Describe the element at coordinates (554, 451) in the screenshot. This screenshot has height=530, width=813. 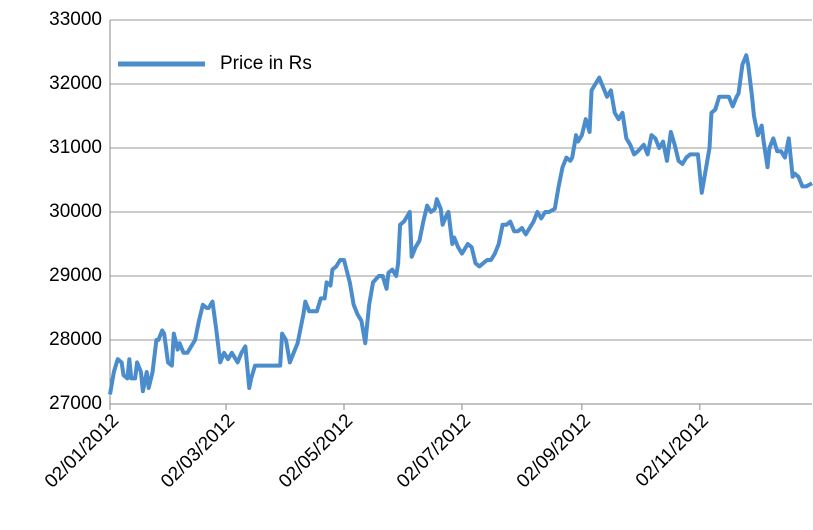
I see `x-tick-label: 02/09/2012` at that location.